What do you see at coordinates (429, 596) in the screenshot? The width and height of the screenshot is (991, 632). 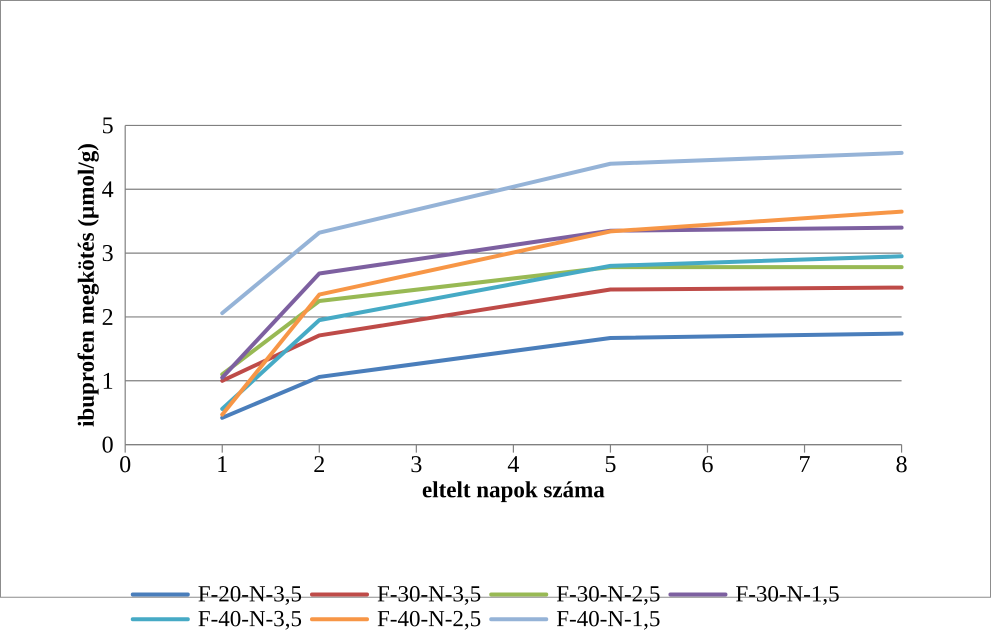 I see `legend-label: F-30-N-3,5` at bounding box center [429, 596].